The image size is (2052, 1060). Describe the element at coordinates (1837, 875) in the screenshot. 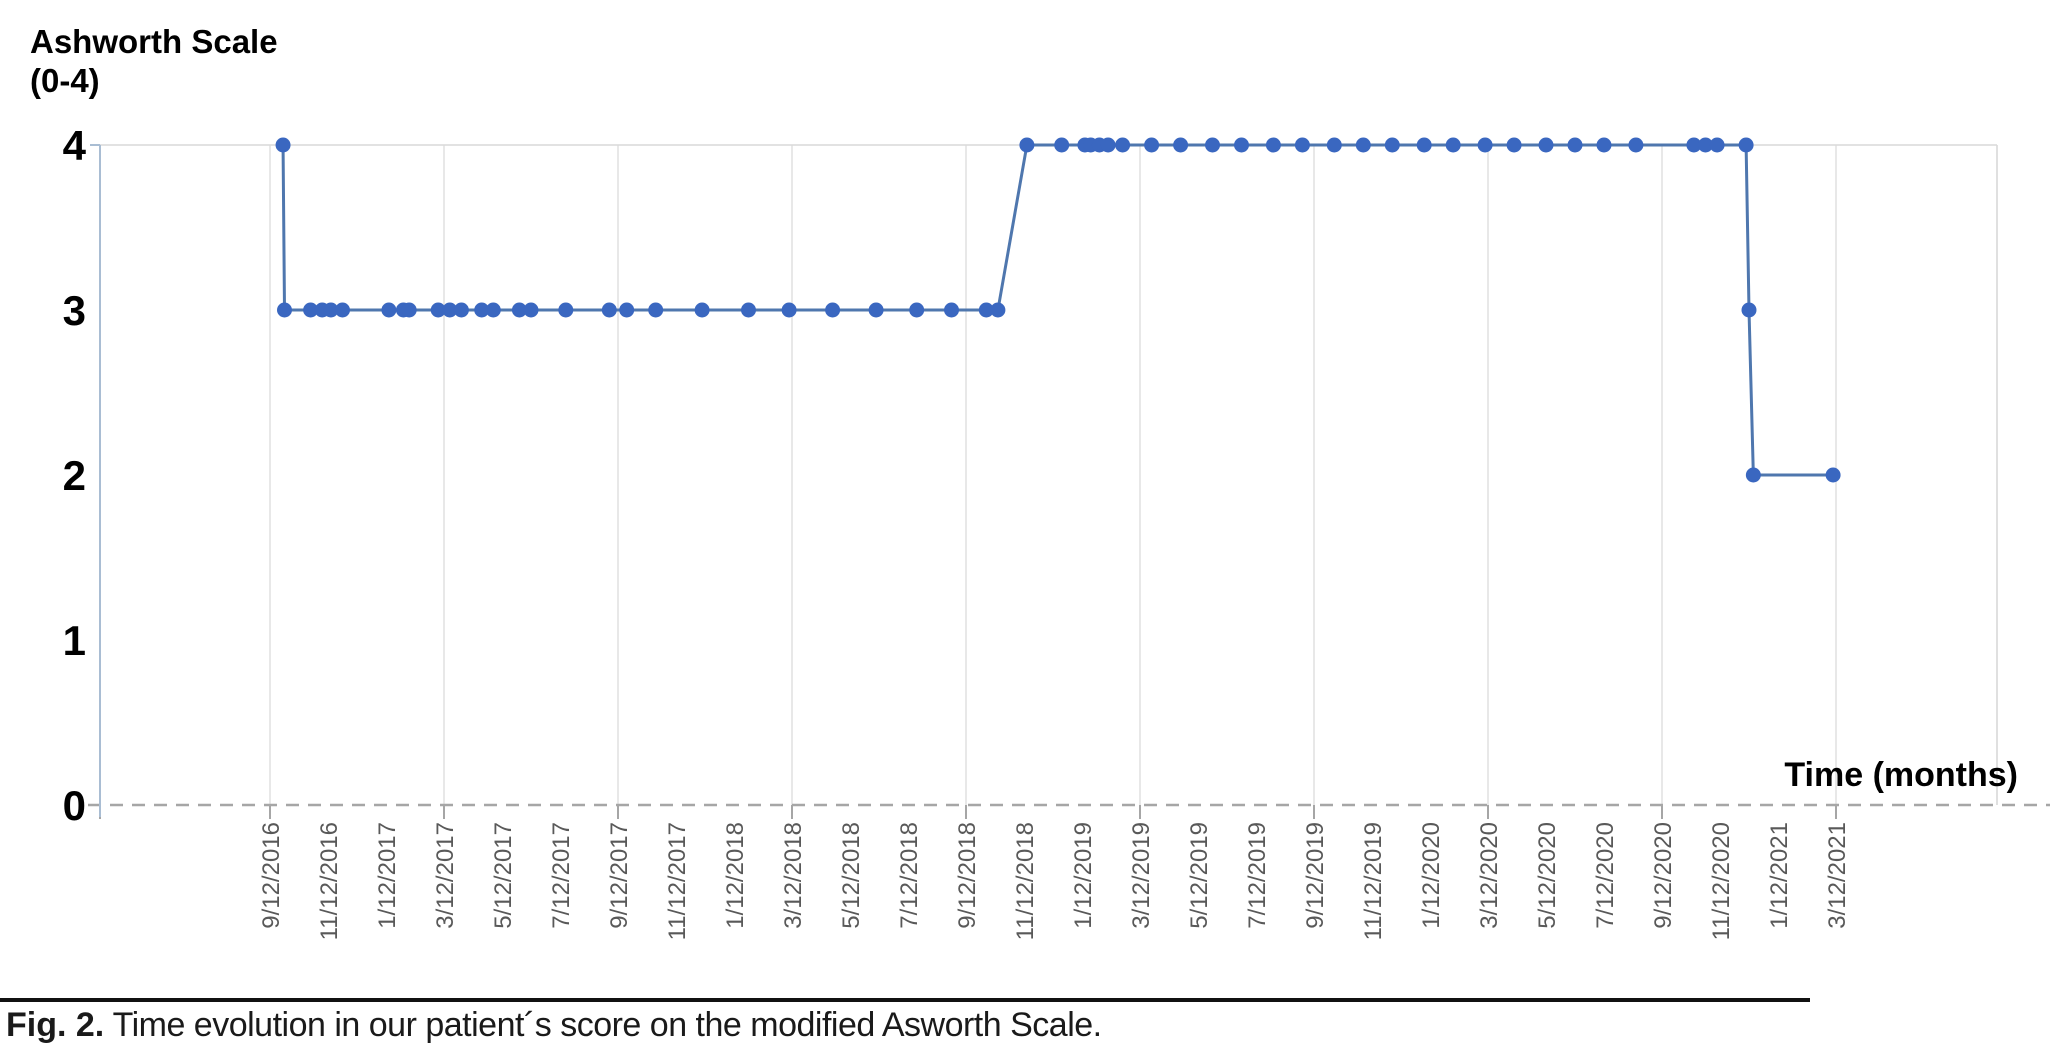

I see `x-tick-label: 3/12/2021` at that location.